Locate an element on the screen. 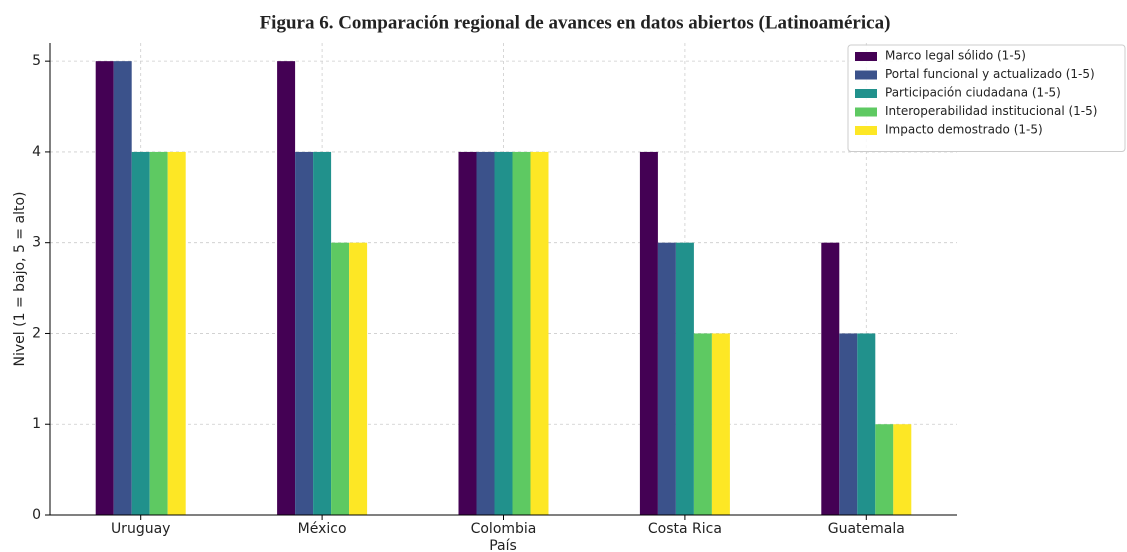 The image size is (1127, 552). legend-label: Marco legal sólido (1-5) is located at coordinates (955, 56).